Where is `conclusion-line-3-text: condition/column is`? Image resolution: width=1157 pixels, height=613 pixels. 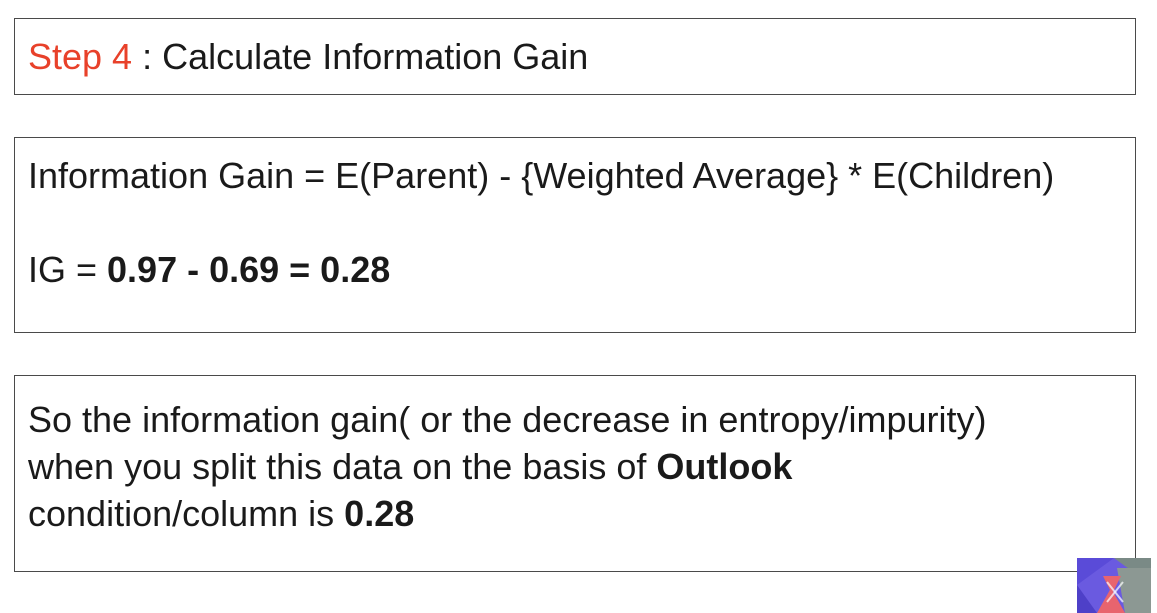 conclusion-line-3-text: condition/column is is located at coordinates (186, 513).